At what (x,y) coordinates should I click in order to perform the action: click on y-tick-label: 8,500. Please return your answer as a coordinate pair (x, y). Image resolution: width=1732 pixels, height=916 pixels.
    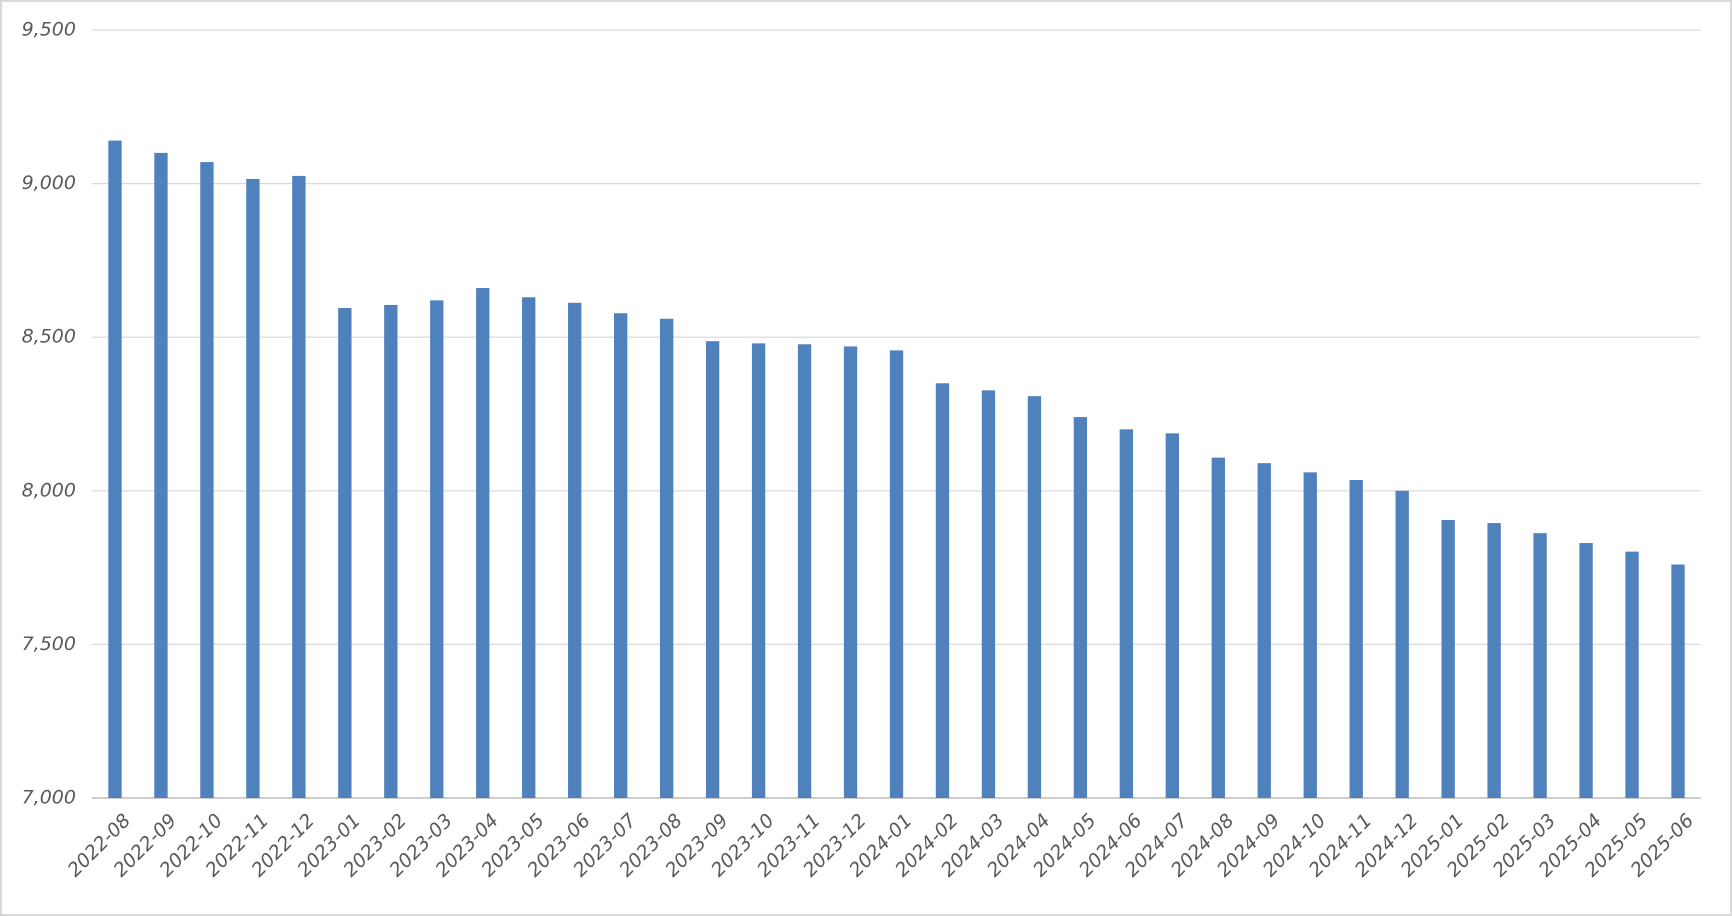
    Looking at the image, I should click on (49, 337).